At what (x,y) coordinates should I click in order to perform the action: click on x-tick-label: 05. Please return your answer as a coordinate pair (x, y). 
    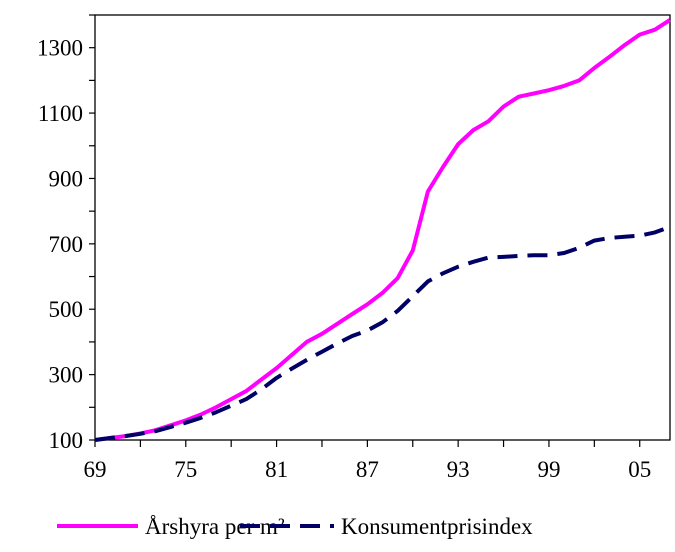
    Looking at the image, I should click on (639, 469).